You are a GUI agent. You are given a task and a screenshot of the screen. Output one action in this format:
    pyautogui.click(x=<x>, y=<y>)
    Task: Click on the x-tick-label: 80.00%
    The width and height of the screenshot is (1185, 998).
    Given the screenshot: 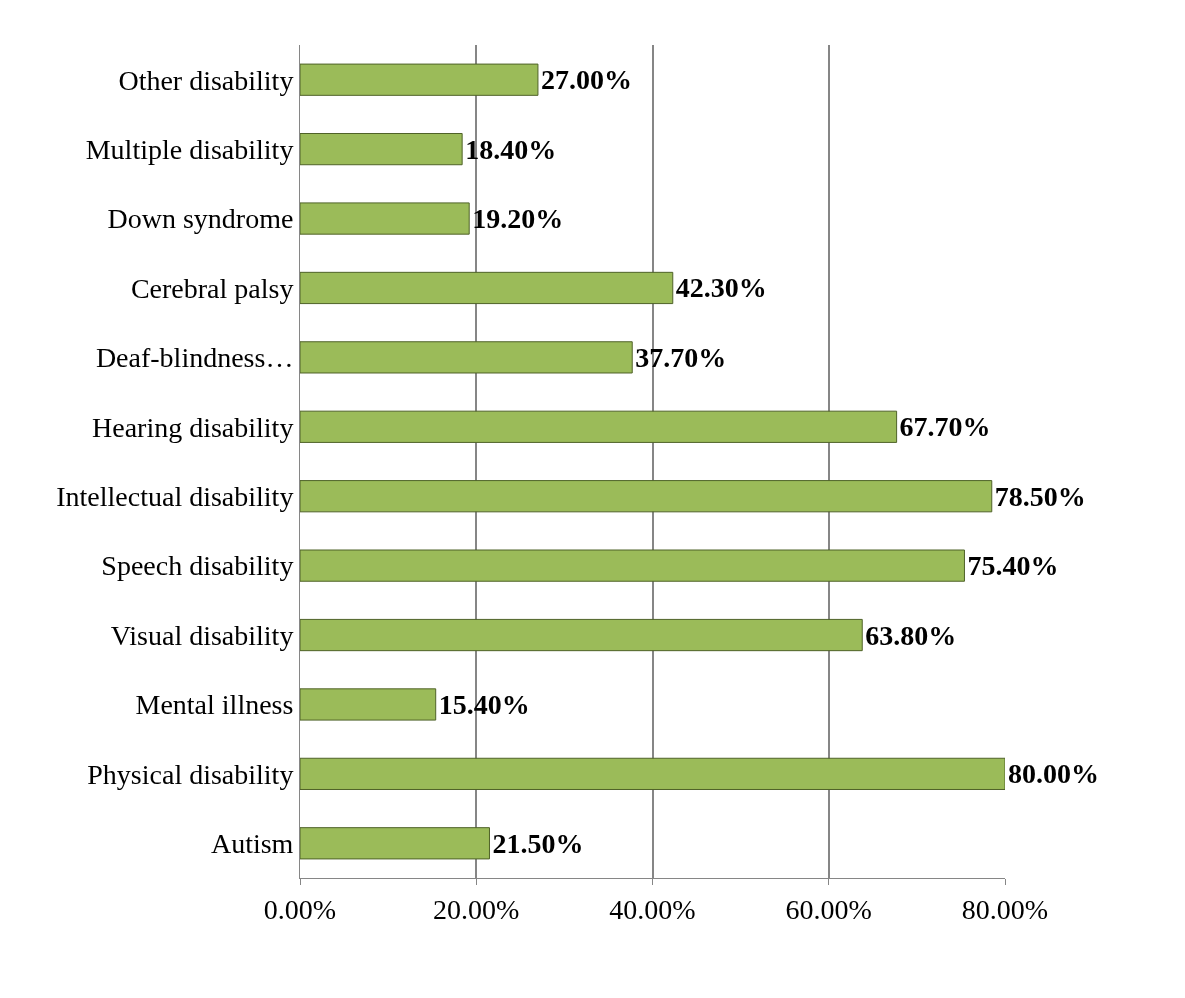 What is the action you would take?
    pyautogui.click(x=1005, y=909)
    